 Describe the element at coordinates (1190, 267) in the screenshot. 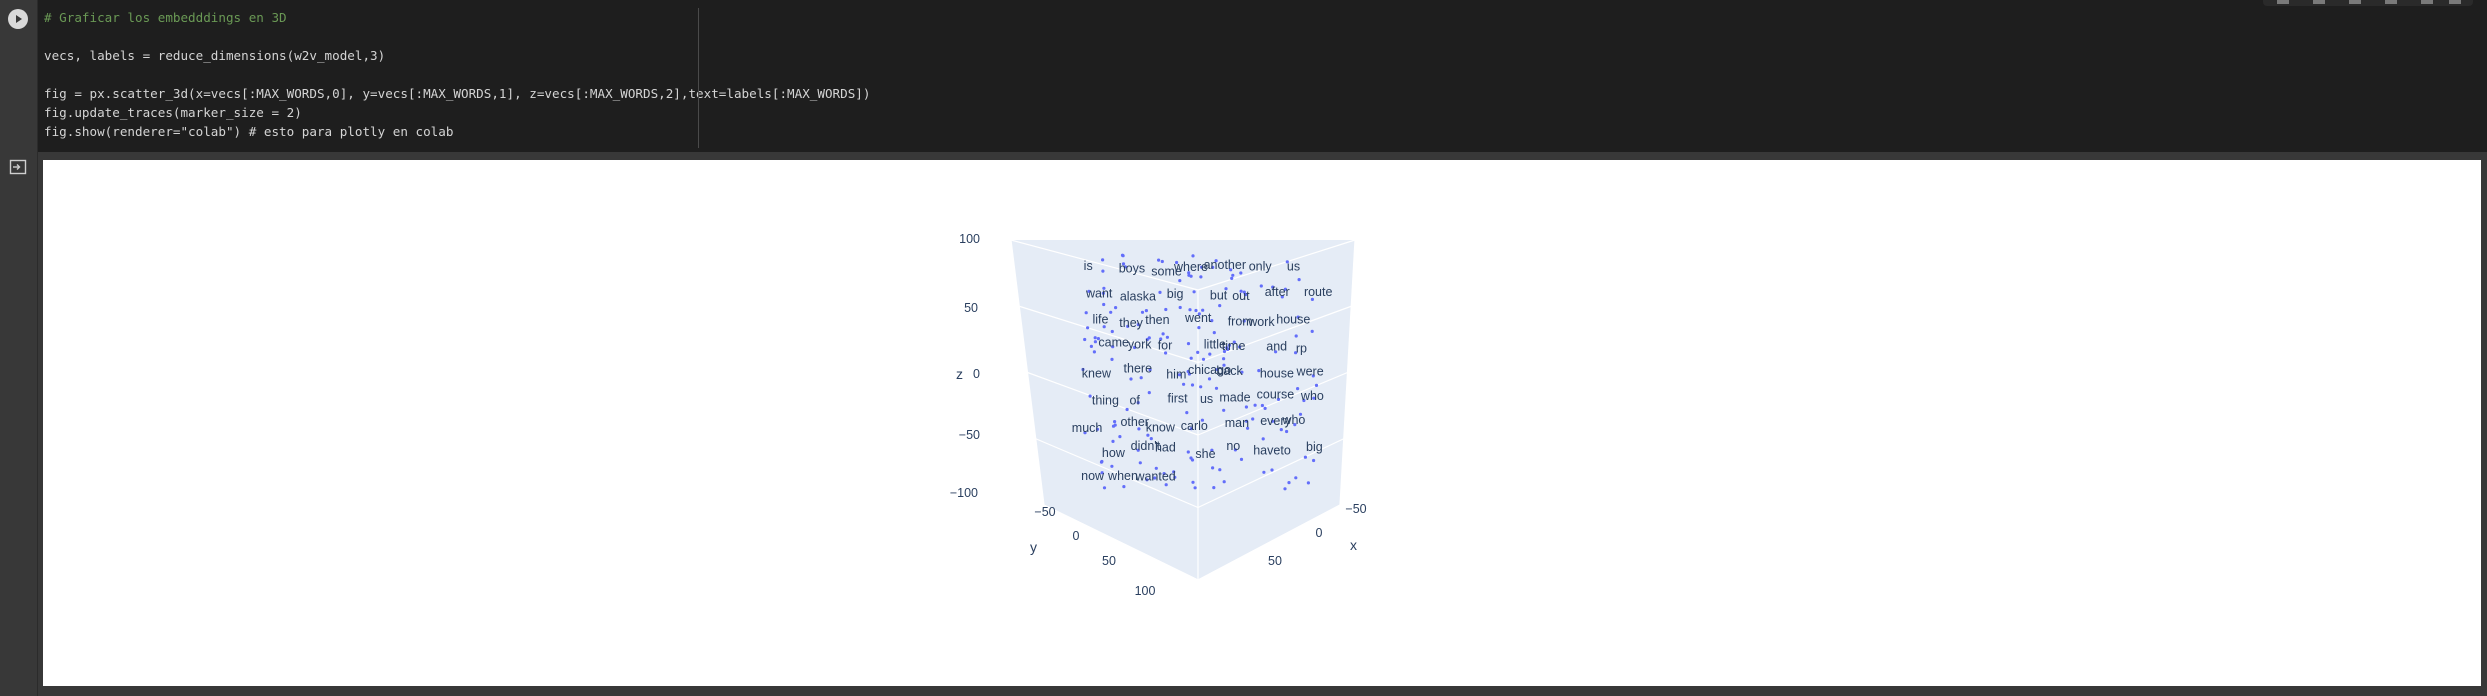

I see `word-label: where` at that location.